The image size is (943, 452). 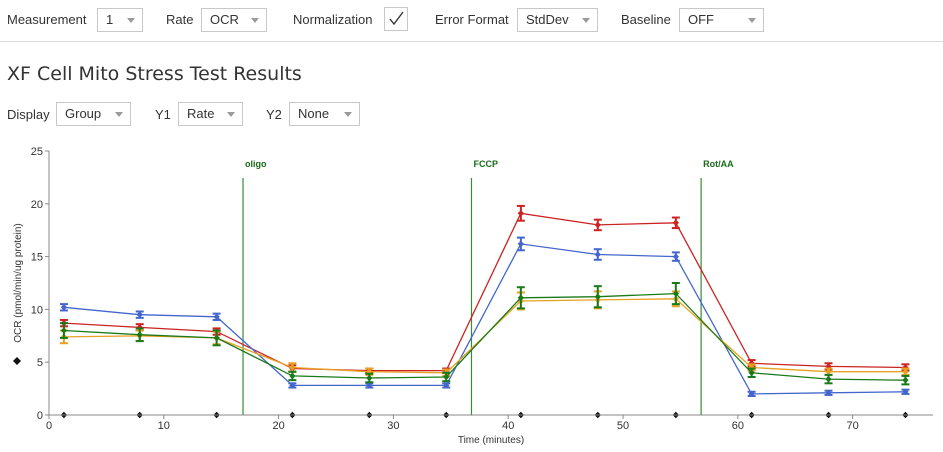 What do you see at coordinates (164, 426) in the screenshot?
I see `x-tick-label: 10` at bounding box center [164, 426].